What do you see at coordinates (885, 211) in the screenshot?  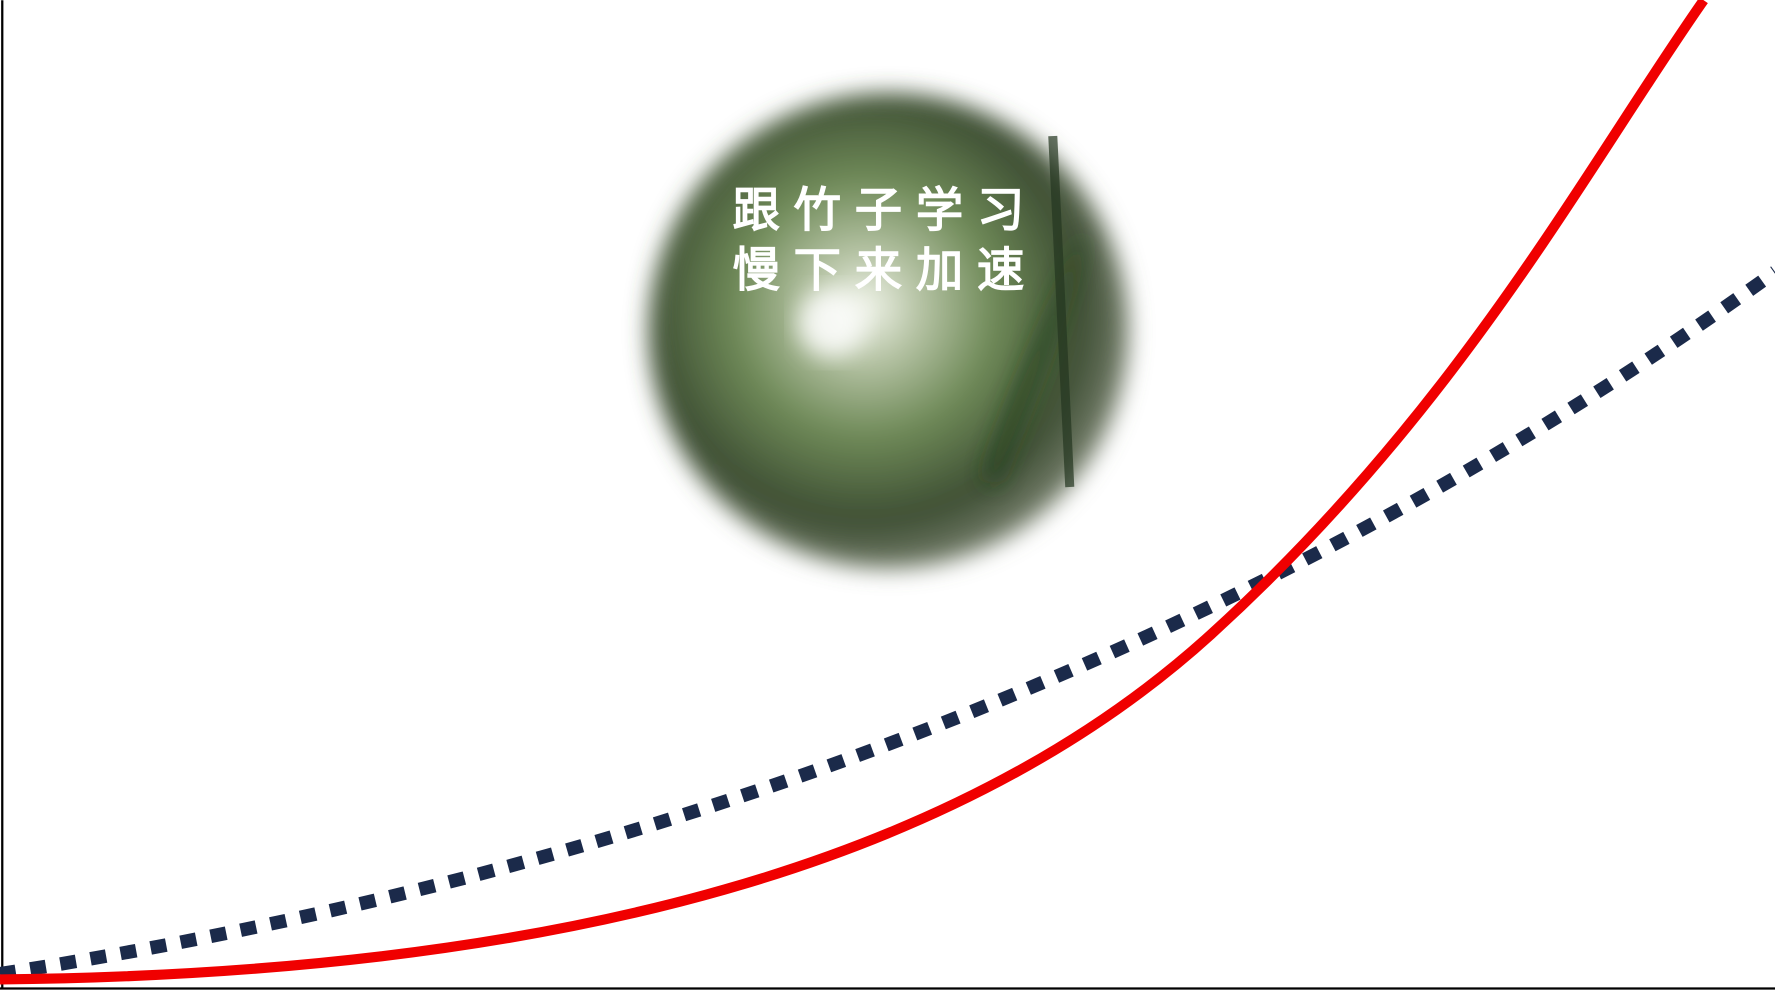 I see `heading-line: 跟竹子学习` at bounding box center [885, 211].